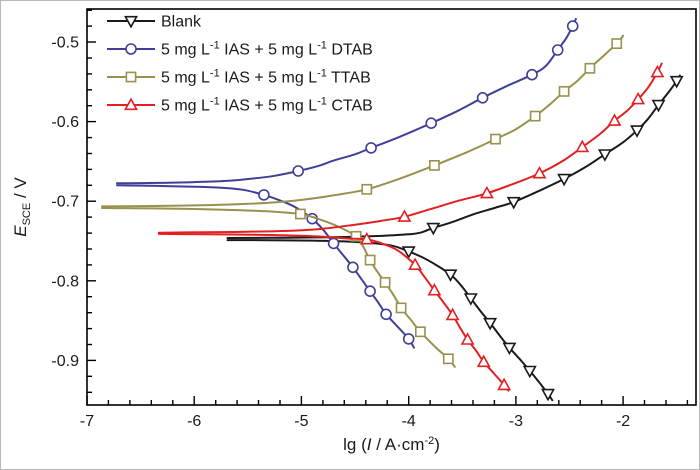  What do you see at coordinates (65, 122) in the screenshot?
I see `y-tick-label: -0.6` at bounding box center [65, 122].